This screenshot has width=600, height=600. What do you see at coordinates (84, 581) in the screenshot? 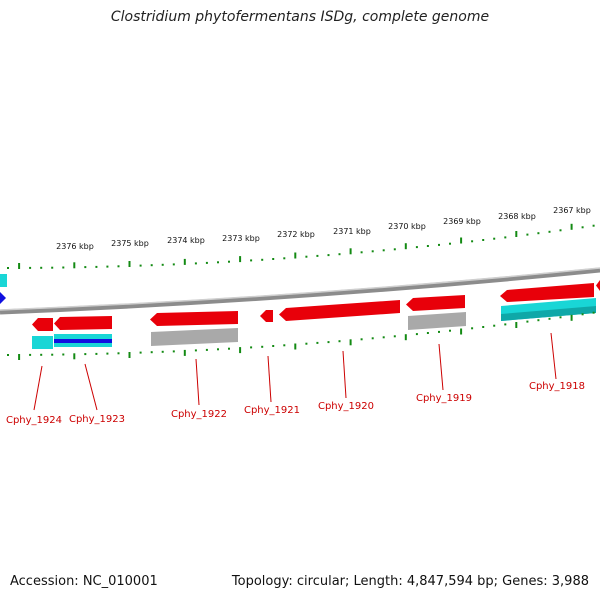
I see `accession-text: Accession: NC_010001` at bounding box center [84, 581].